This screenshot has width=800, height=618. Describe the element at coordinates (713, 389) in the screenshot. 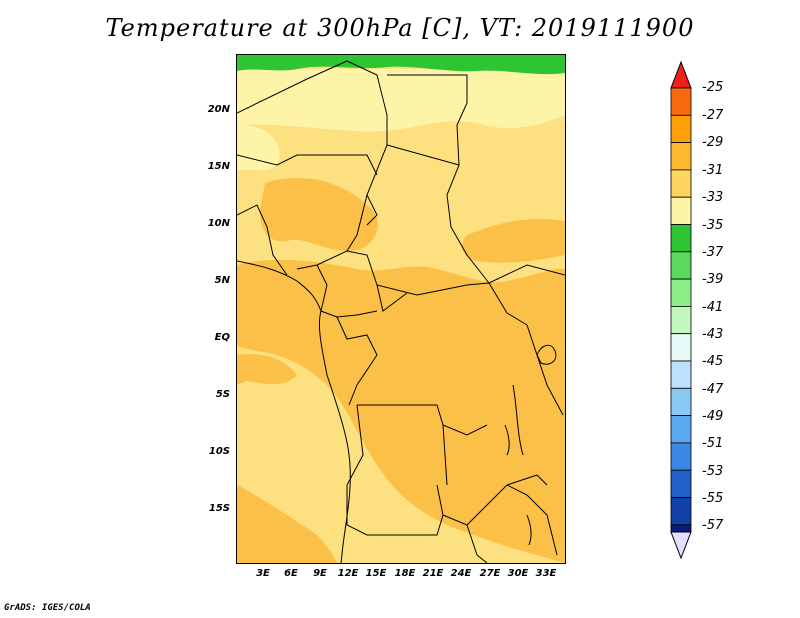

I see `colorbar-label: -47` at that location.